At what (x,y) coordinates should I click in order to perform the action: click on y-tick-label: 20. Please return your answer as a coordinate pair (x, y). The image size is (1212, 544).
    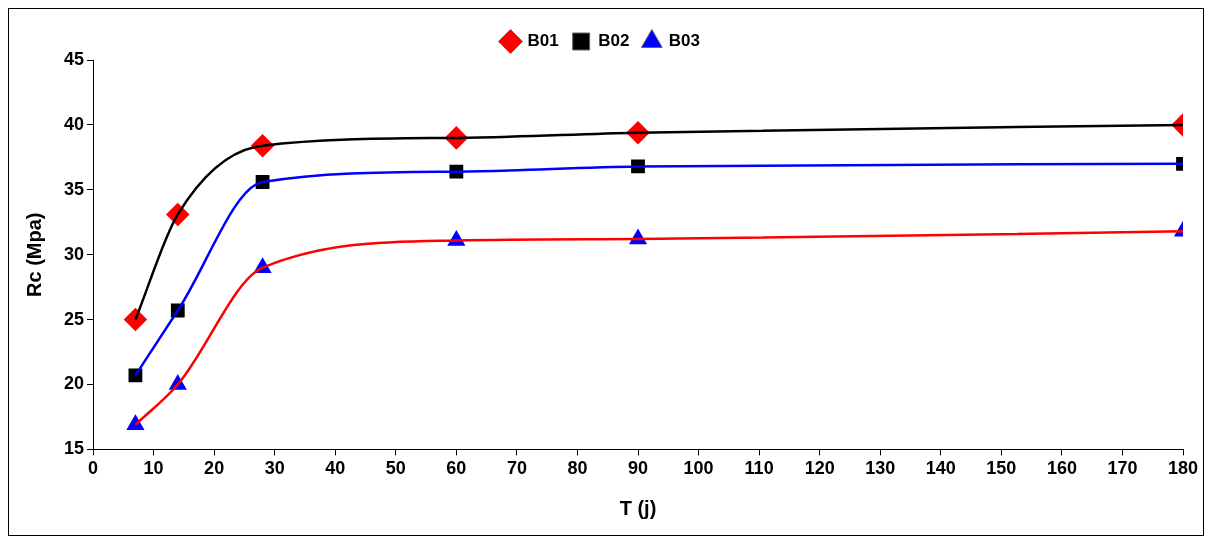
    Looking at the image, I should click on (74, 383).